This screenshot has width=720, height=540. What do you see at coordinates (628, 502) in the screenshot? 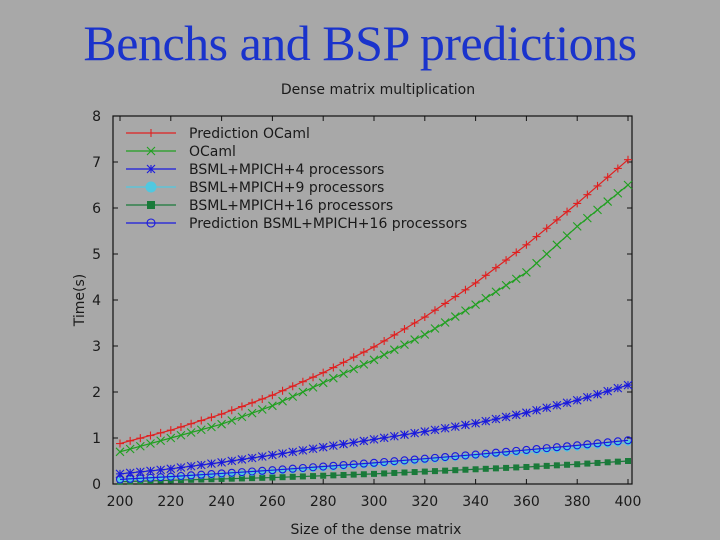
I see `x-tick-label: 400` at bounding box center [628, 502].